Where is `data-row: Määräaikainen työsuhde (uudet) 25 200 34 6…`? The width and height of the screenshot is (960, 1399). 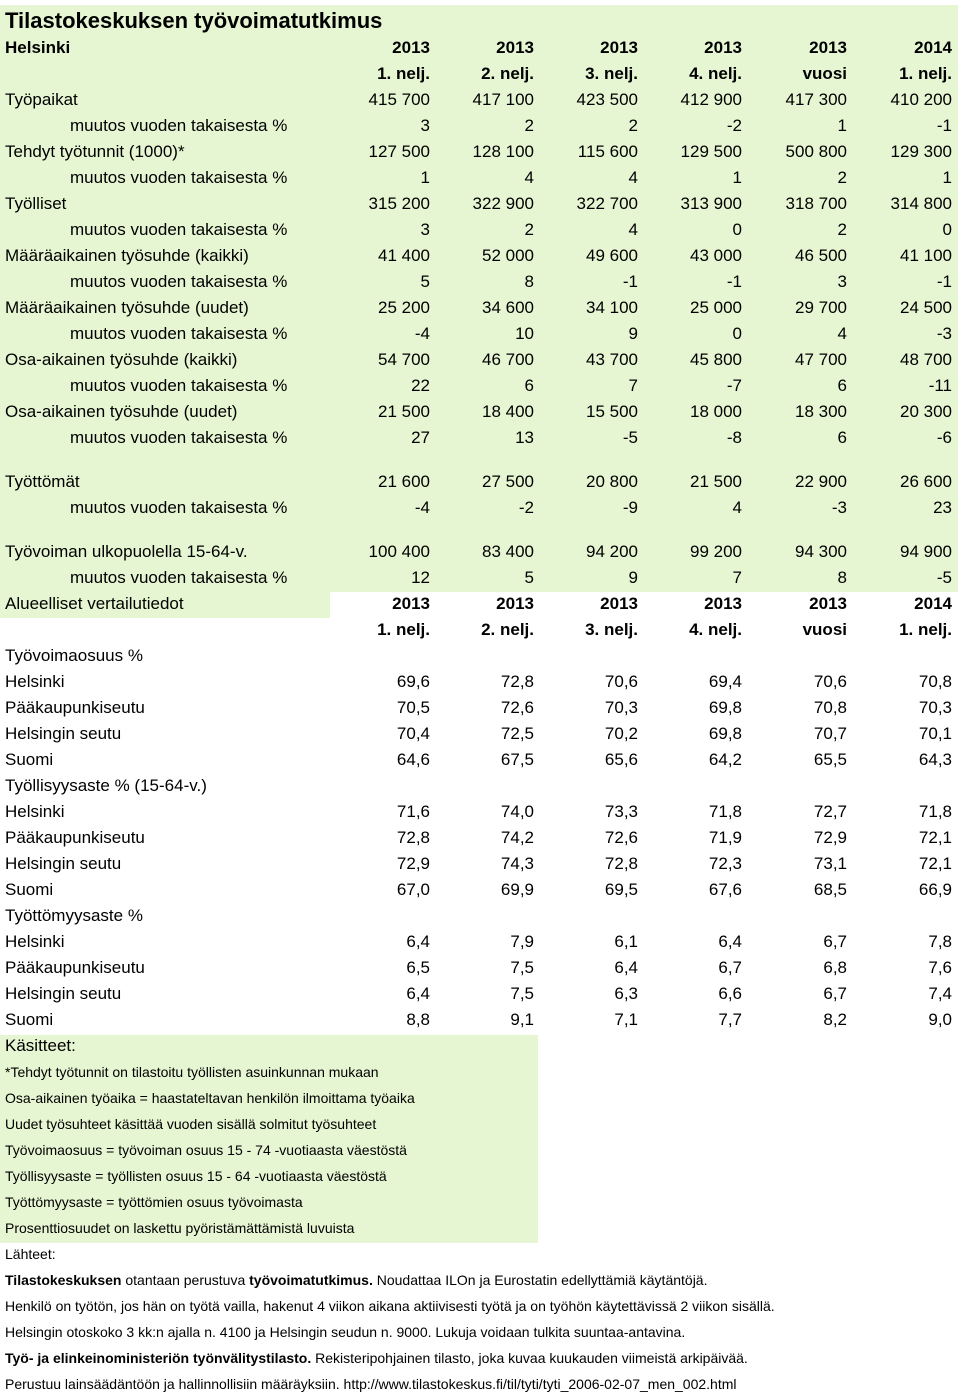 data-row: Määräaikainen työsuhde (uudet) 25 200 34 6… is located at coordinates (480, 308).